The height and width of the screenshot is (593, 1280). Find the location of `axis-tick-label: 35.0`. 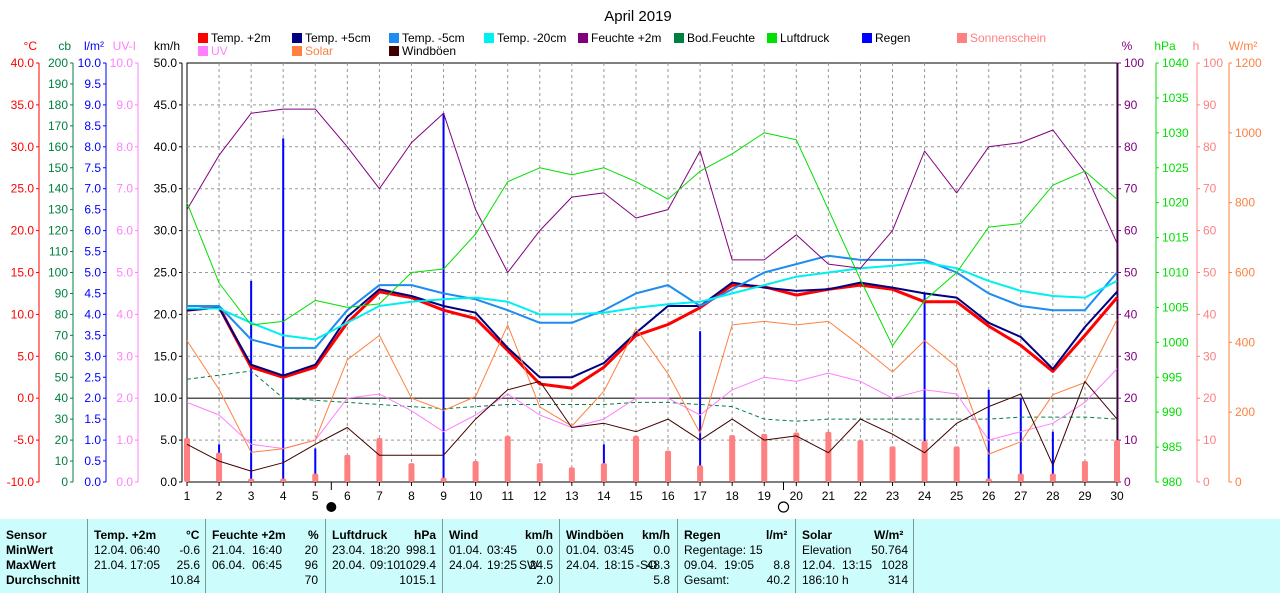

axis-tick-label: 35.0 is located at coordinates (166, 189).